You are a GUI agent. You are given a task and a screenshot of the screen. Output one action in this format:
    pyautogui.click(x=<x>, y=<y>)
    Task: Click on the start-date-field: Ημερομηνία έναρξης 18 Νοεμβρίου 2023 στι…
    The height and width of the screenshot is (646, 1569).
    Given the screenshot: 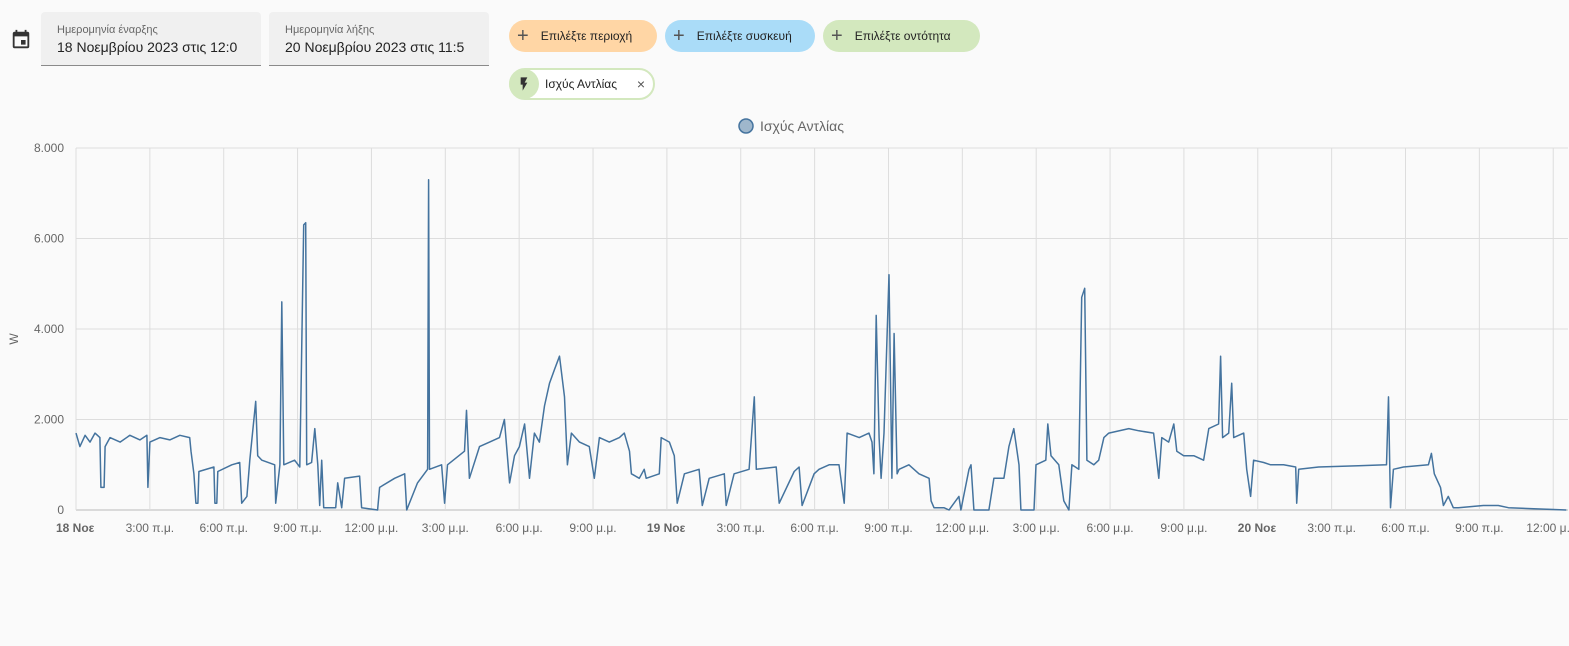 What is the action you would take?
    pyautogui.click(x=151, y=39)
    